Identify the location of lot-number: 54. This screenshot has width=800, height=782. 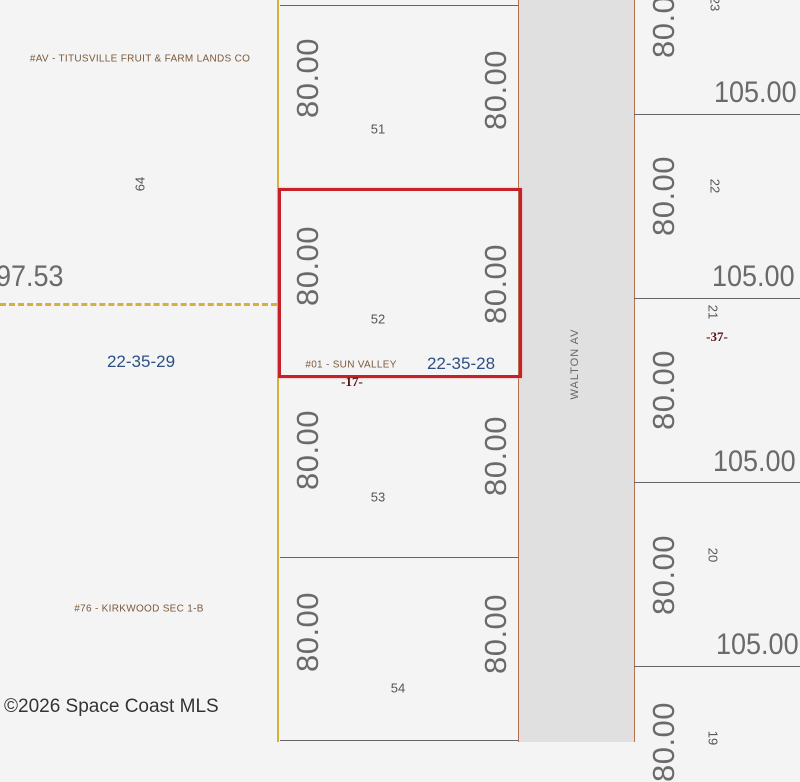
(398, 688).